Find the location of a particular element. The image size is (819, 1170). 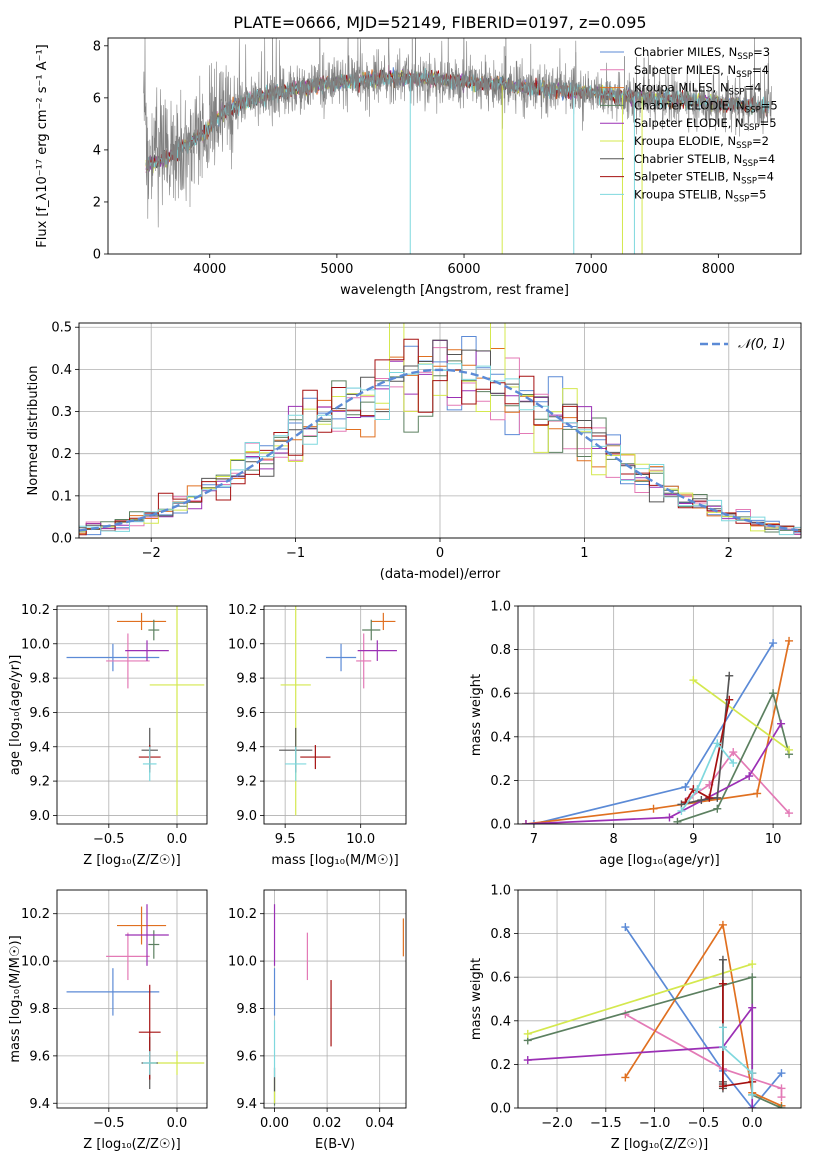

x-tick-label: 8000 is located at coordinates (718, 269).